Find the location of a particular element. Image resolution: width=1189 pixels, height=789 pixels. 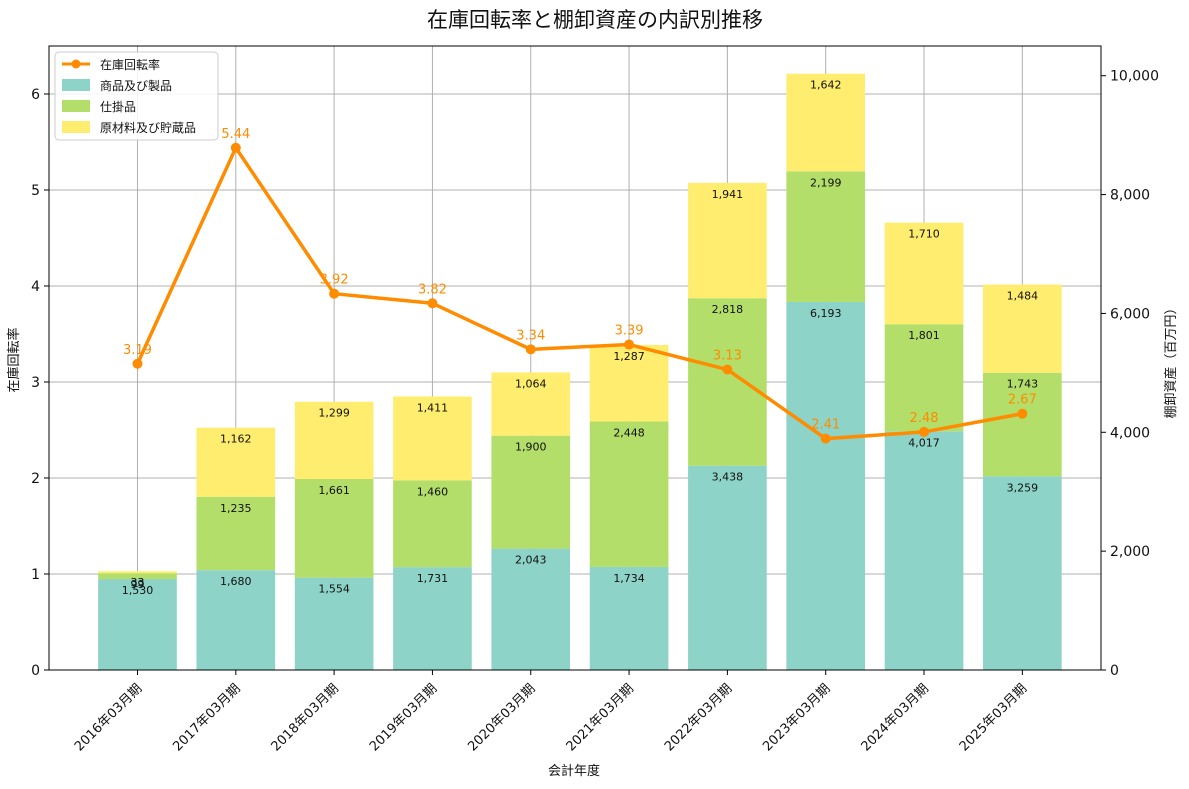

bar-value-label: 1,064 is located at coordinates (531, 383).